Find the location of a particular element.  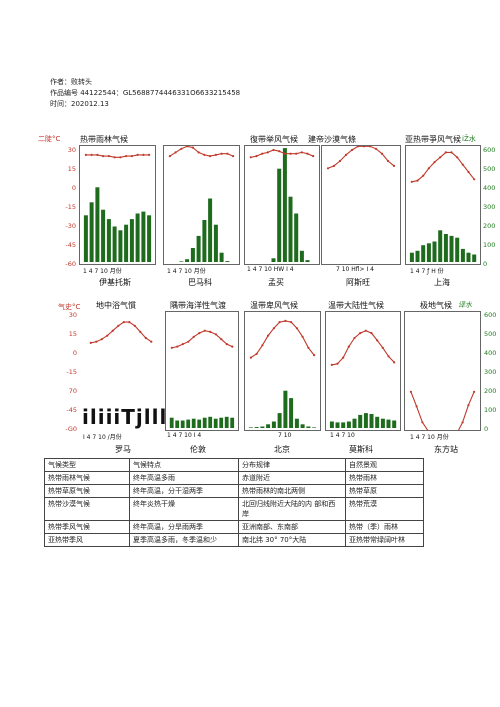

table-cell: 夏季高温多雨，冬季温和少 is located at coordinates (184, 540).